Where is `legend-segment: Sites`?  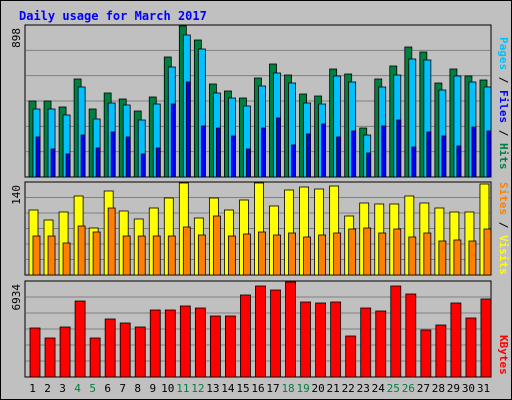 legend-segment: Sites is located at coordinates (503, 198).